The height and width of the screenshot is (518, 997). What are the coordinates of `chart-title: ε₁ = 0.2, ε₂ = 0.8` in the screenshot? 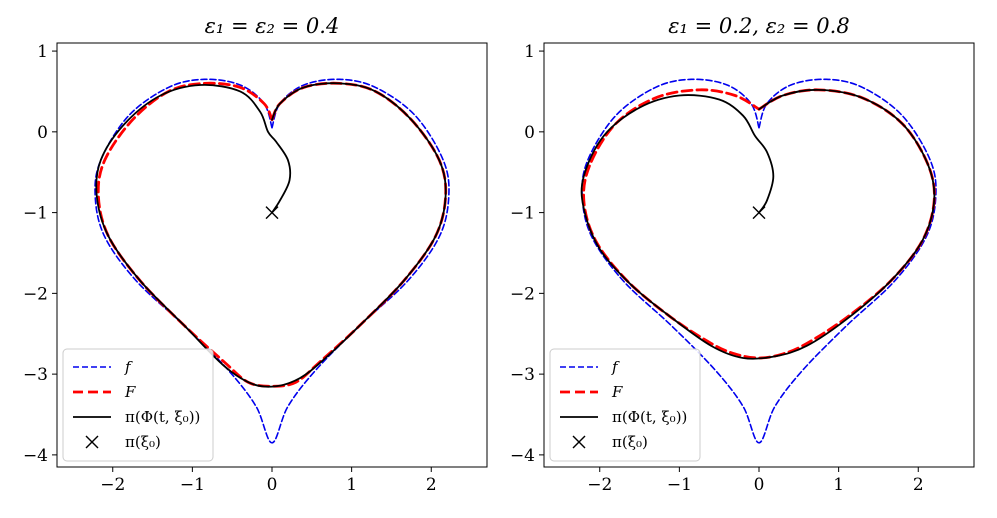 It's located at (758, 26).